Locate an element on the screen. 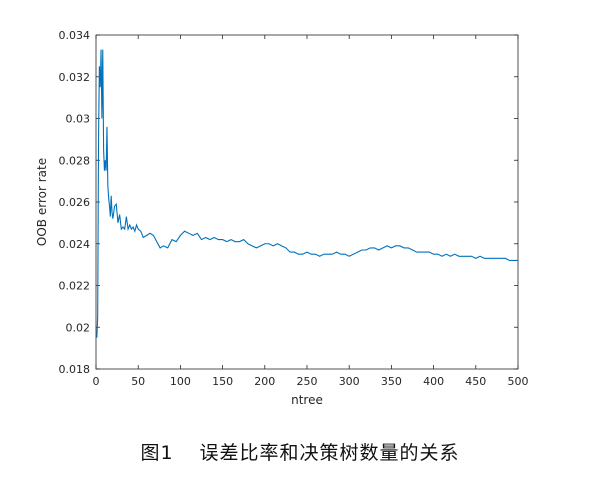 Image resolution: width=600 pixels, height=479 pixels. x-tick-label: 200 is located at coordinates (264, 381).